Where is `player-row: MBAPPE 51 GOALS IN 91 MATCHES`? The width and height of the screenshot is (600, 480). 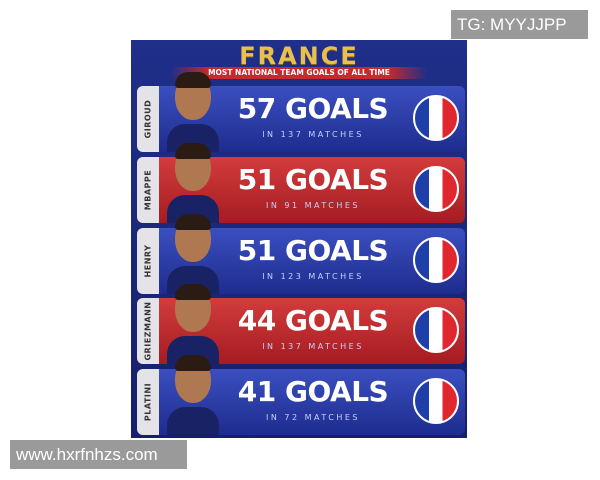 player-row: MBAPPE 51 GOALS IN 91 MATCHES is located at coordinates (301, 183).